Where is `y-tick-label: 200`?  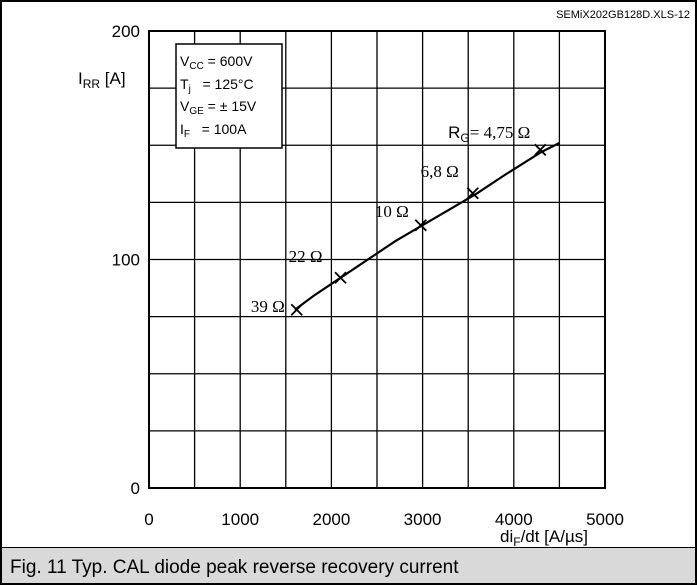
y-tick-label: 200 is located at coordinates (126, 31).